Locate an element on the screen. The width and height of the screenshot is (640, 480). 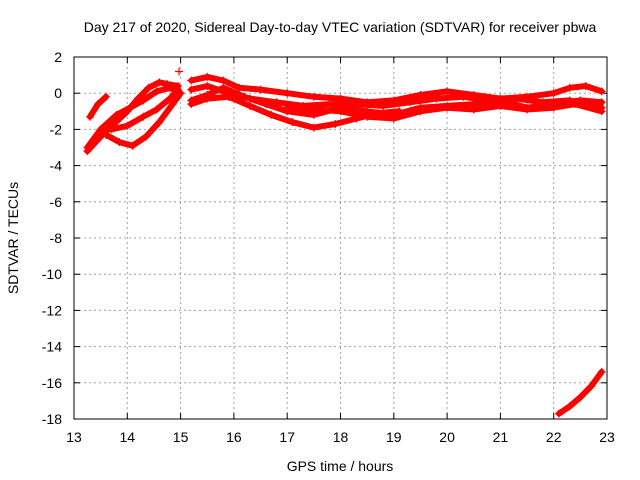
y-tick-label: -2 is located at coordinates (56, 129).